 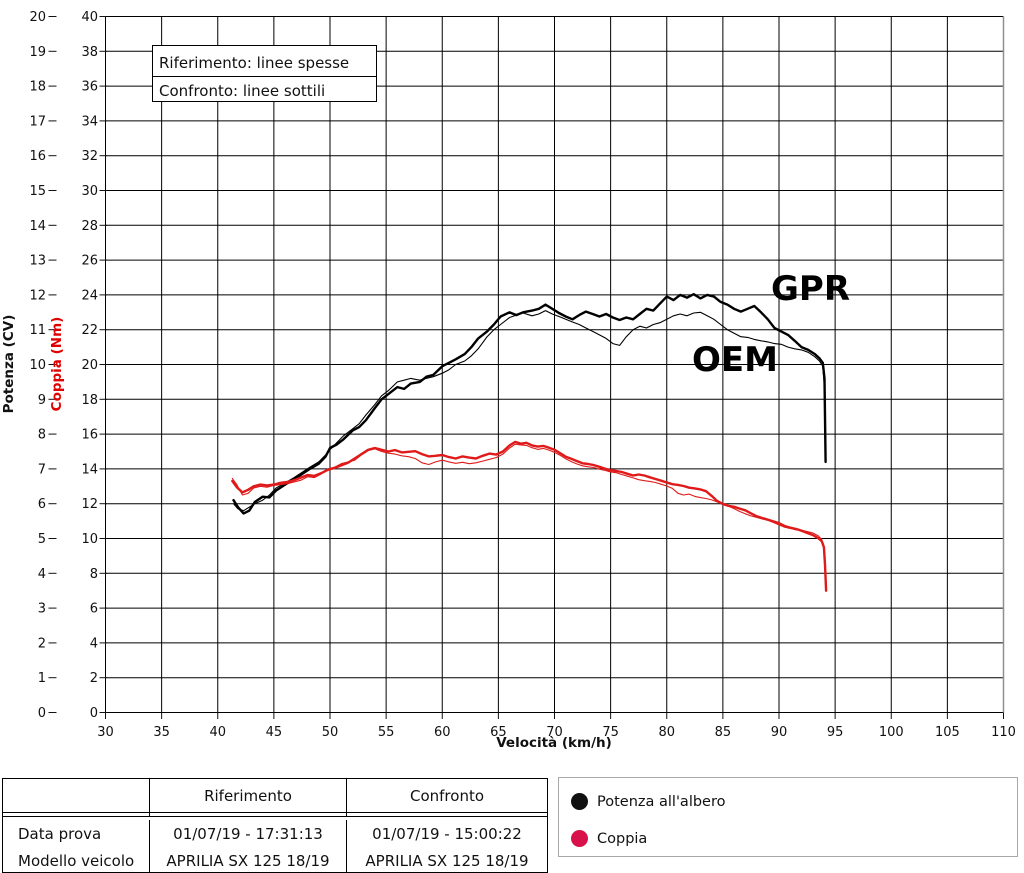 What do you see at coordinates (42, 713) in the screenshot?
I see `power-tick-label: 0` at bounding box center [42, 713].